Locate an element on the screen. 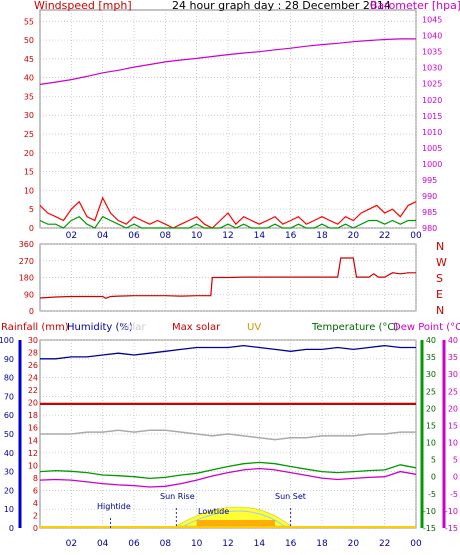  direction-y-tick: 180 is located at coordinates (26, 278).